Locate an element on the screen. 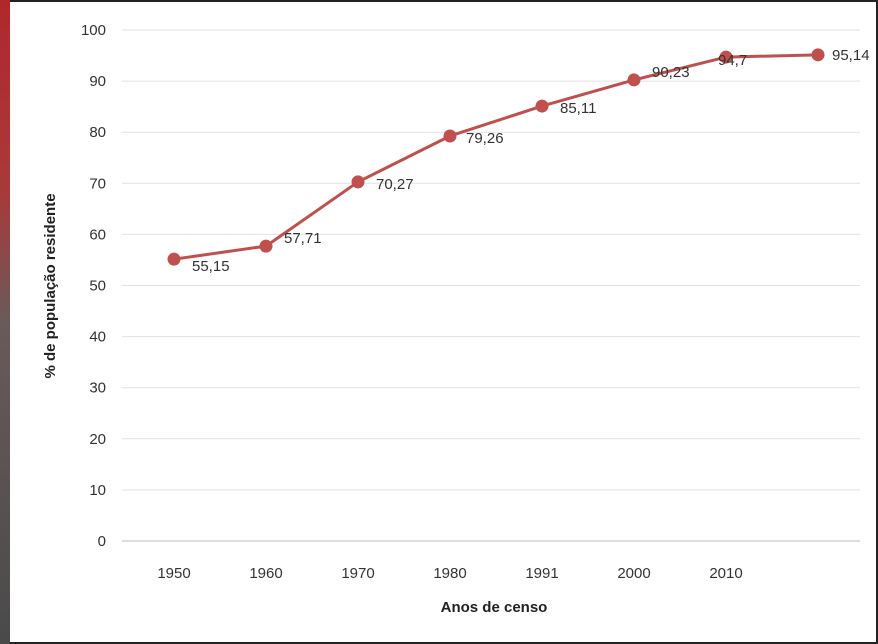 The height and width of the screenshot is (644, 878). y-tick-label: 90 is located at coordinates (97, 81).